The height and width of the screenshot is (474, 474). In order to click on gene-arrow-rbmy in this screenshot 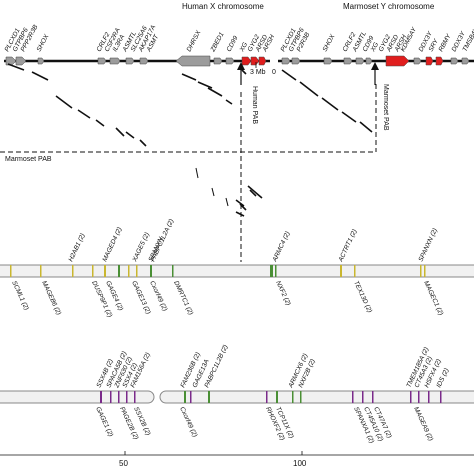, I will do `click(439, 61)`.